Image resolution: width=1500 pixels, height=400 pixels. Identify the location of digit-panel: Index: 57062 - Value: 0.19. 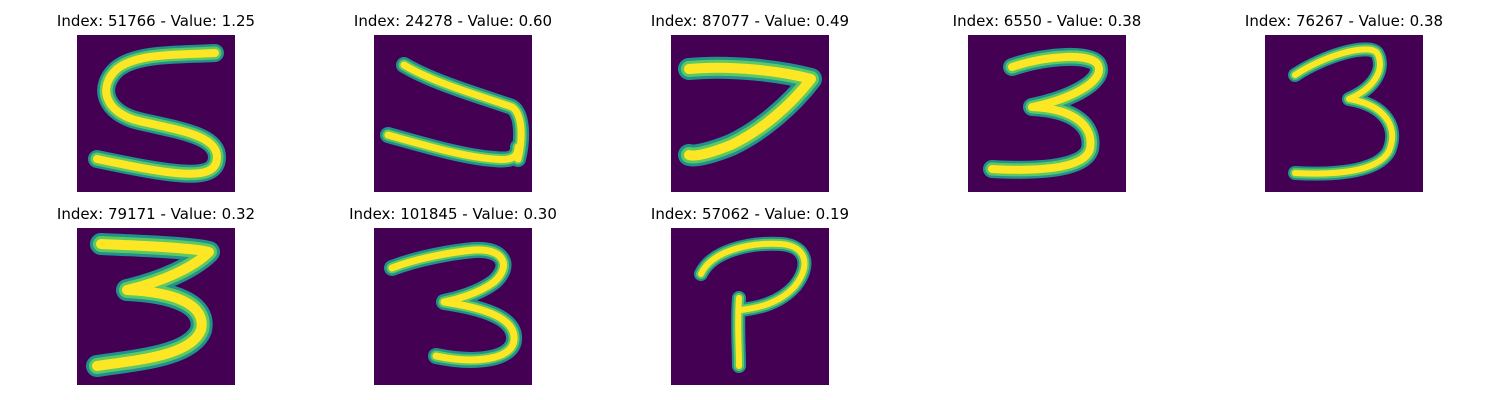
(750, 299).